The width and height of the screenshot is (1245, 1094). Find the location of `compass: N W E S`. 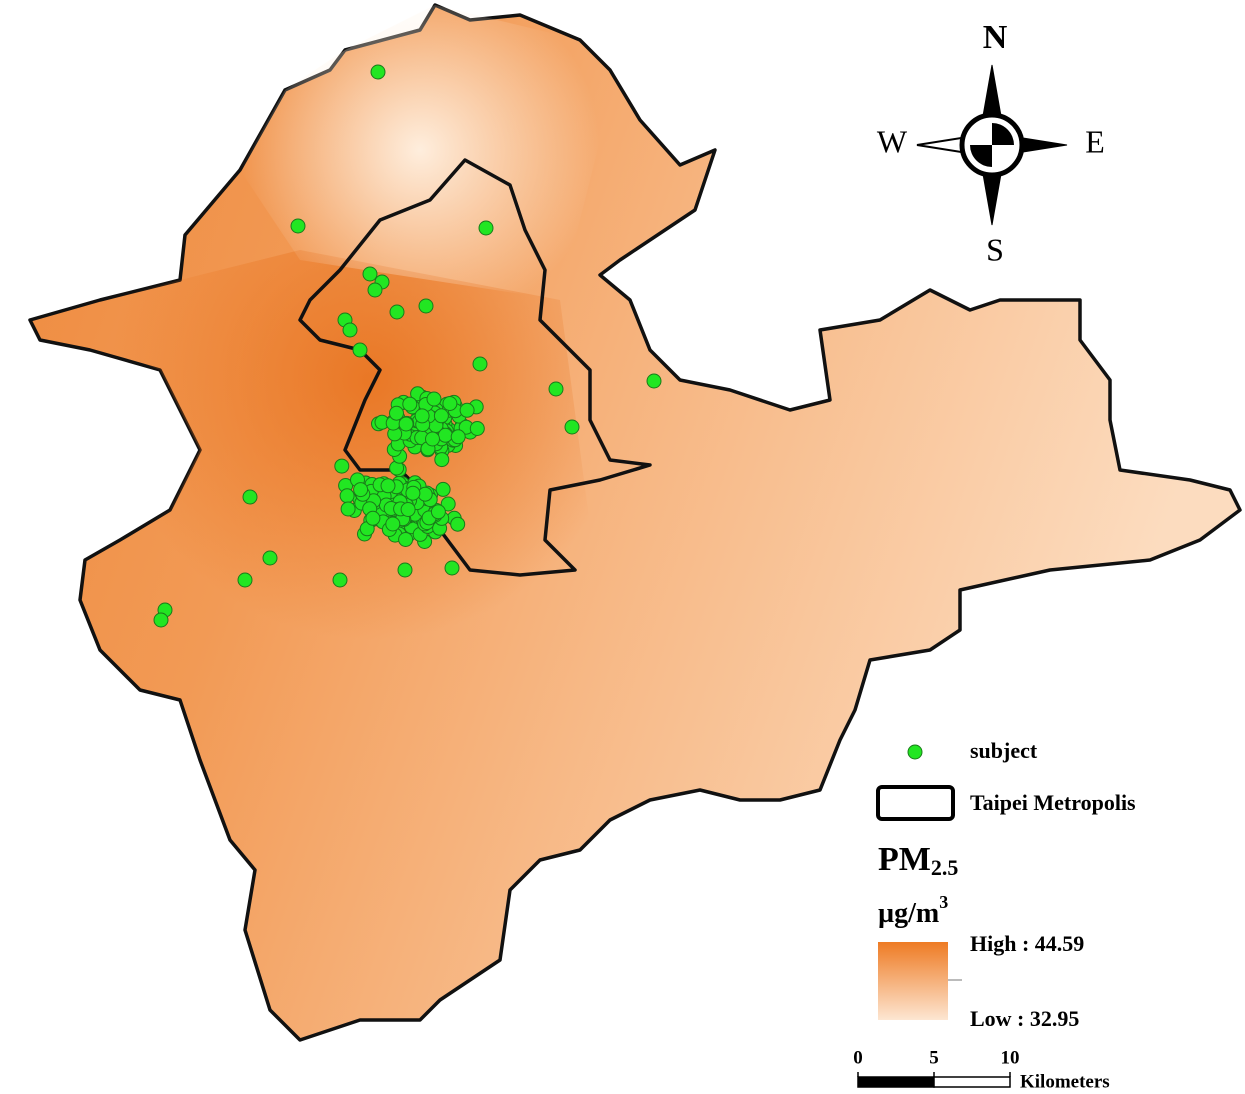

compass: N W E S is located at coordinates (991, 143).